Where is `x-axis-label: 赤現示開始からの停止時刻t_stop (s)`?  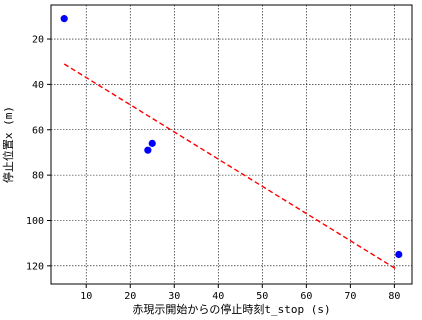 x-axis-label: 赤現示開始からの停止時刻t_stop (s) is located at coordinates (231, 309).